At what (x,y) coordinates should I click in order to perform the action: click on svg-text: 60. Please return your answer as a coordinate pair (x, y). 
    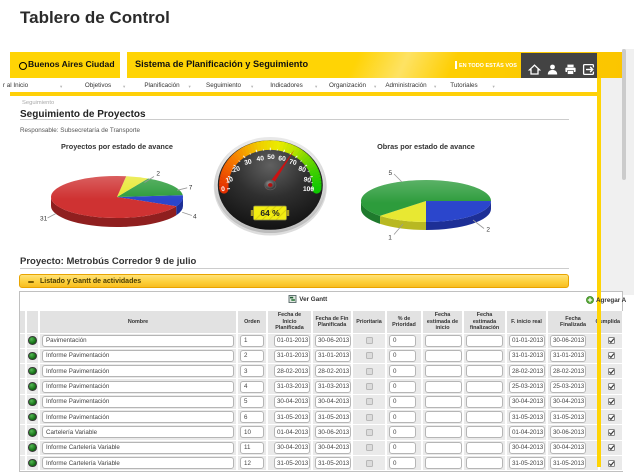
    Looking at the image, I should click on (282, 159).